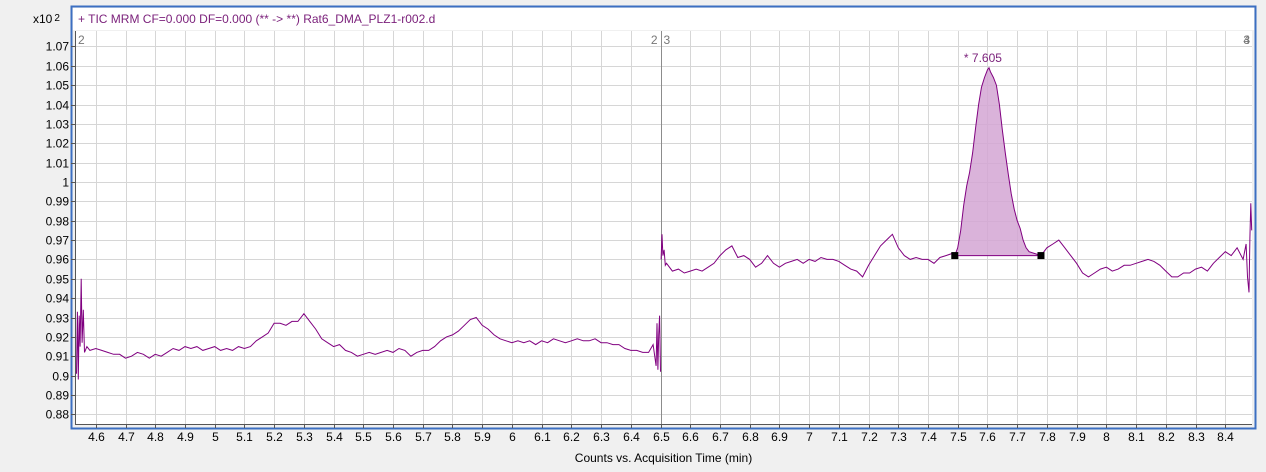 The image size is (1266, 472). Describe the element at coordinates (571, 437) in the screenshot. I see `x-tick-label: 6.2` at that location.